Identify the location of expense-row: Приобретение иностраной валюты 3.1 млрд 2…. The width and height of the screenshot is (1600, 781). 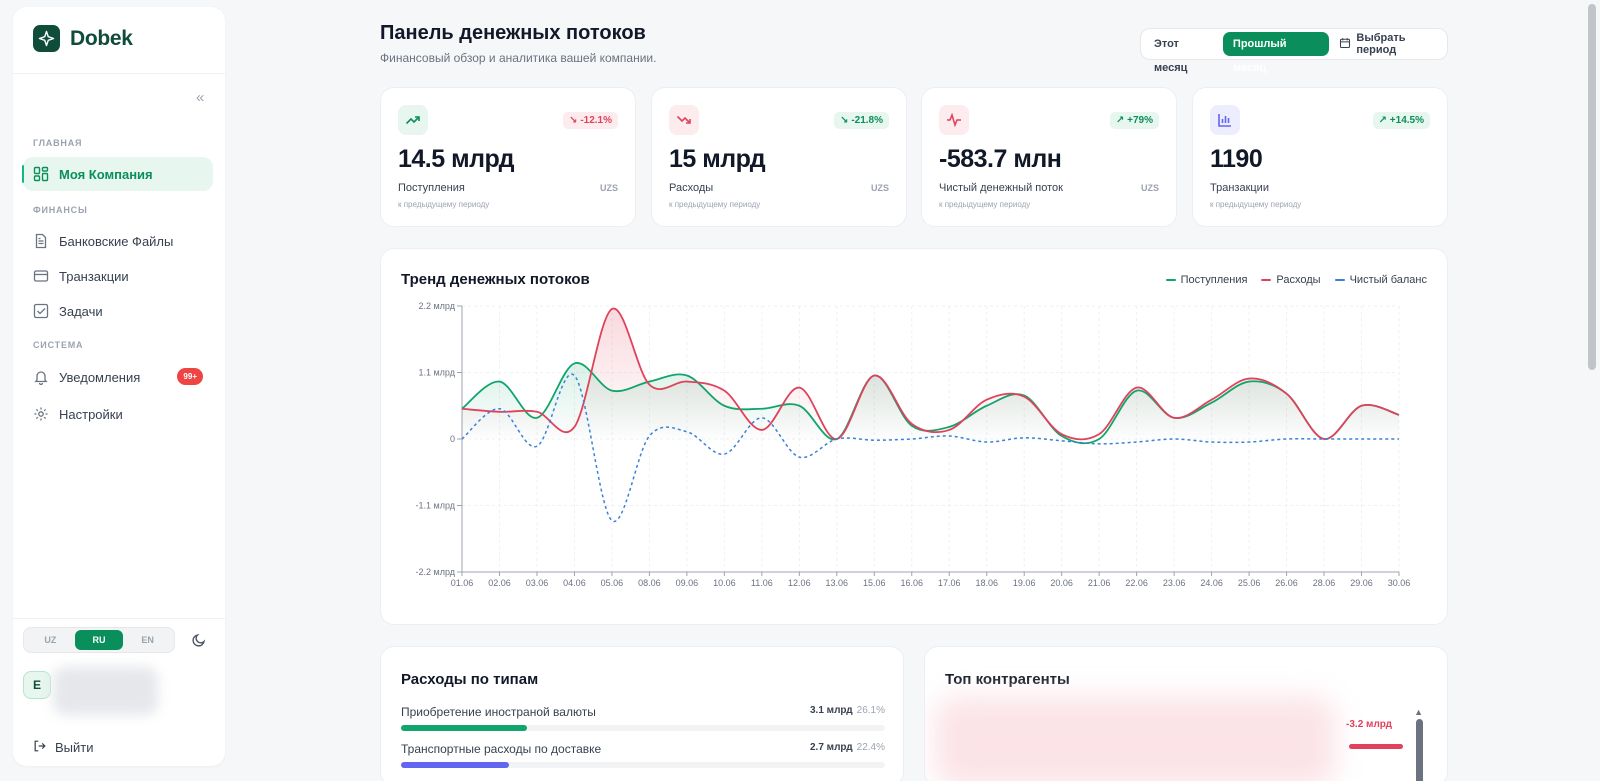
(643, 718).